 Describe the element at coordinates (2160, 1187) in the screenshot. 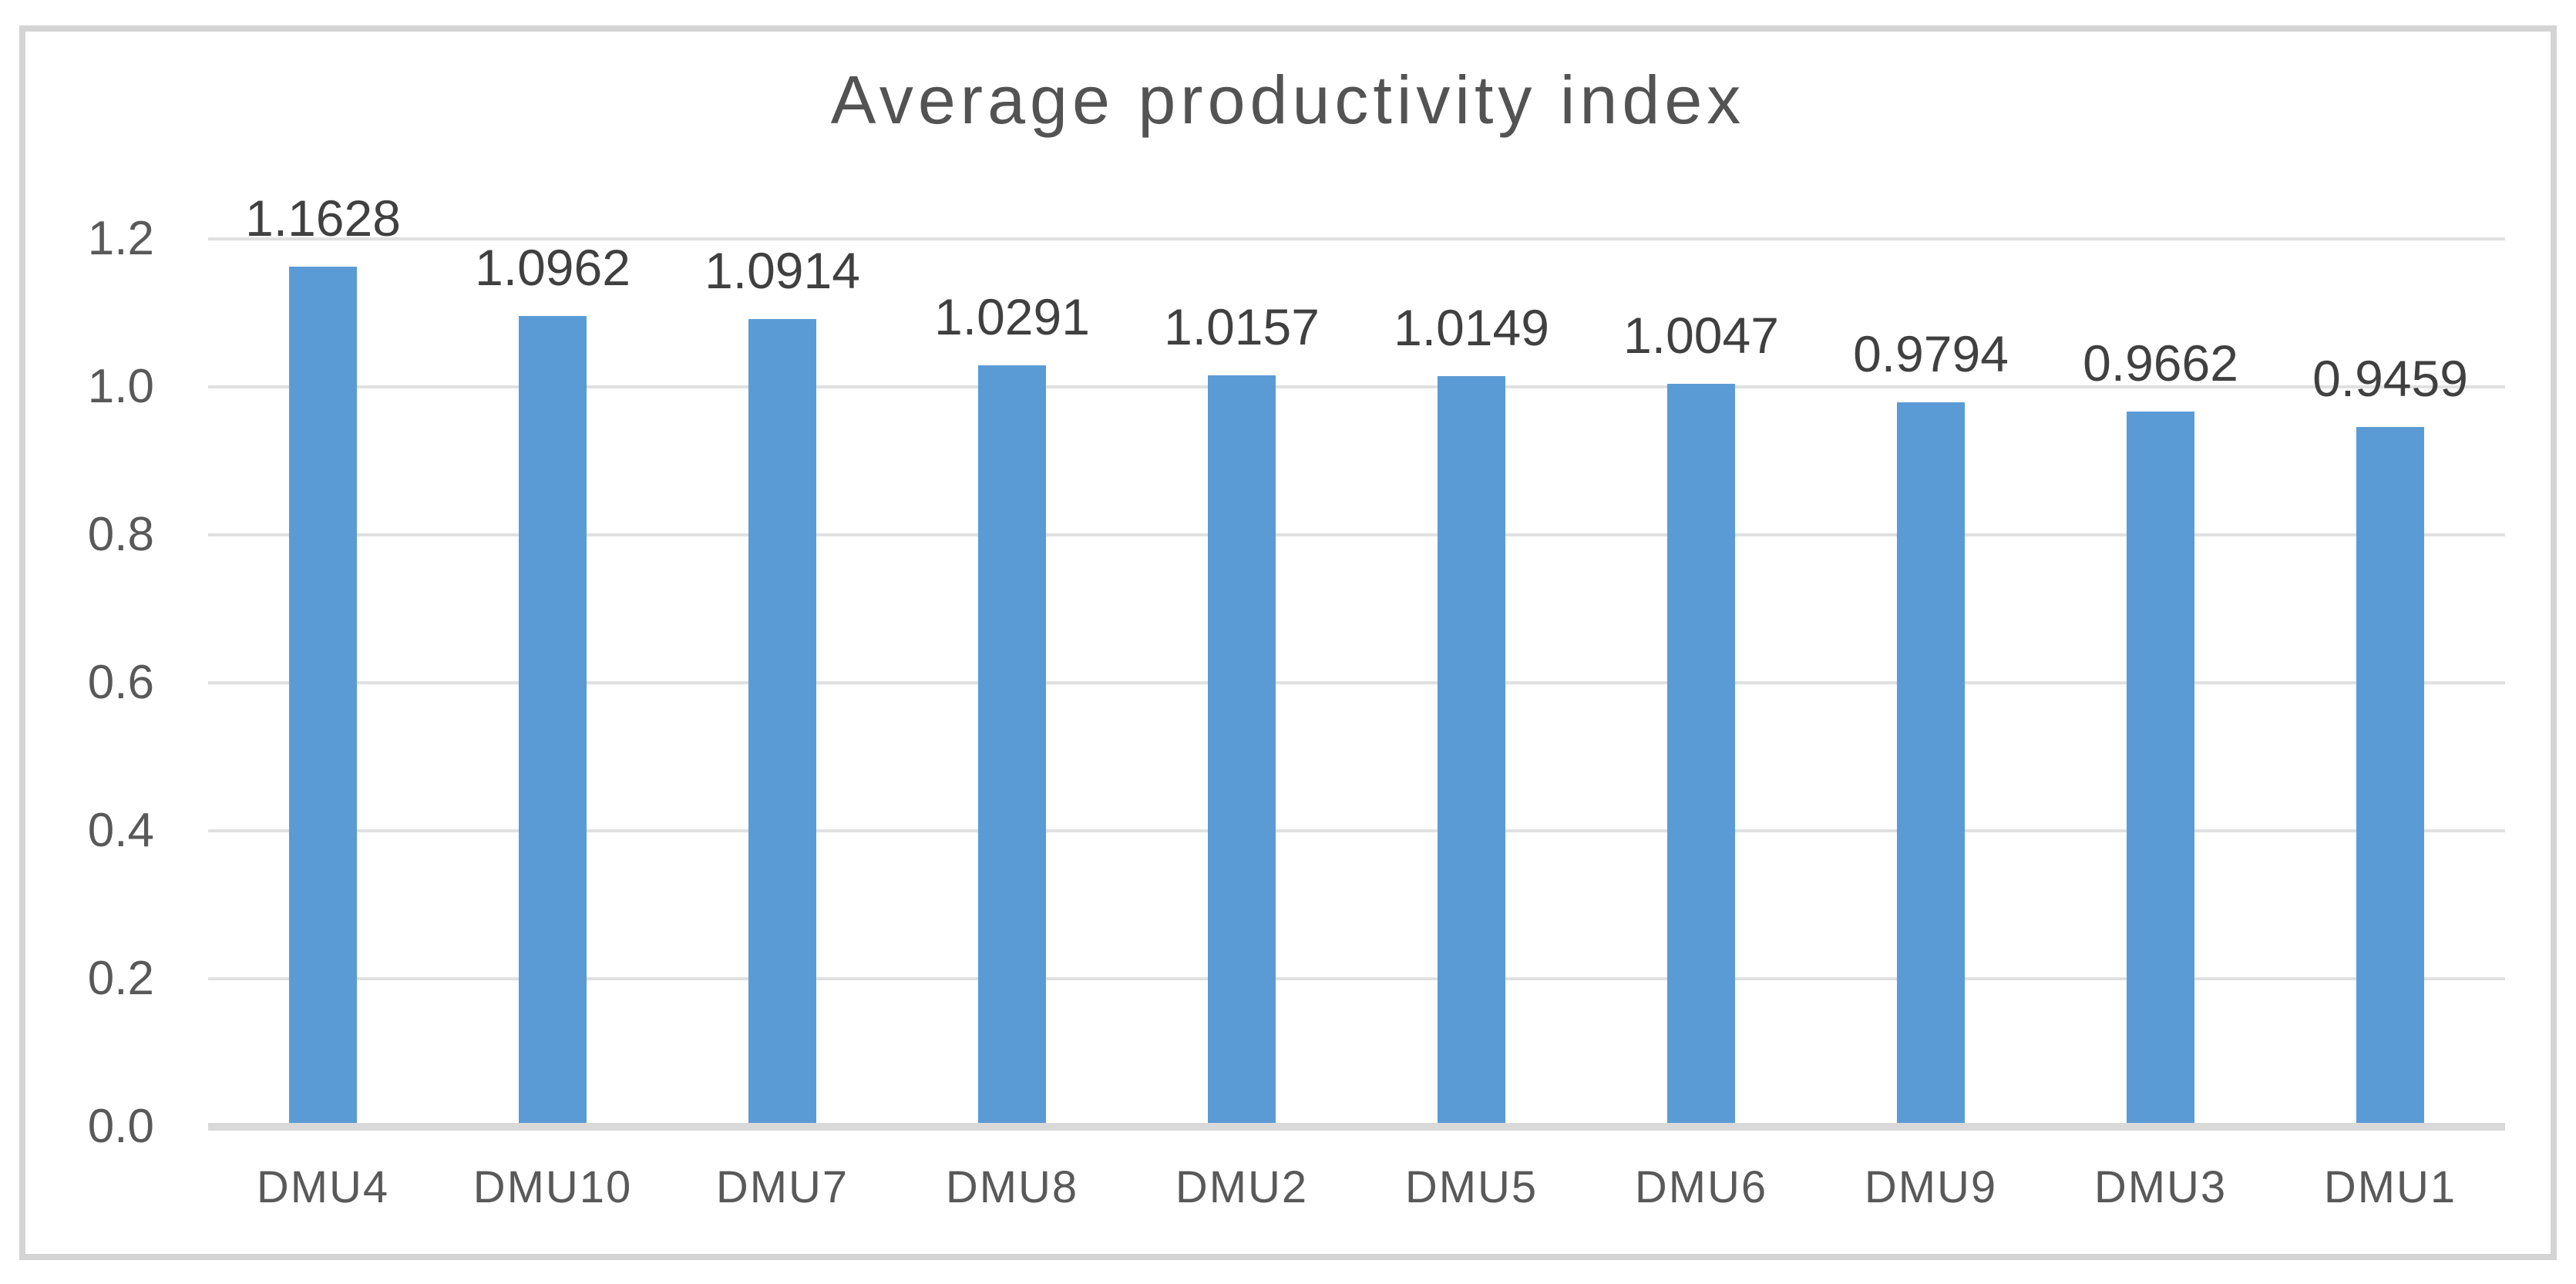

I see `x-axis-category-label: DMU3` at that location.